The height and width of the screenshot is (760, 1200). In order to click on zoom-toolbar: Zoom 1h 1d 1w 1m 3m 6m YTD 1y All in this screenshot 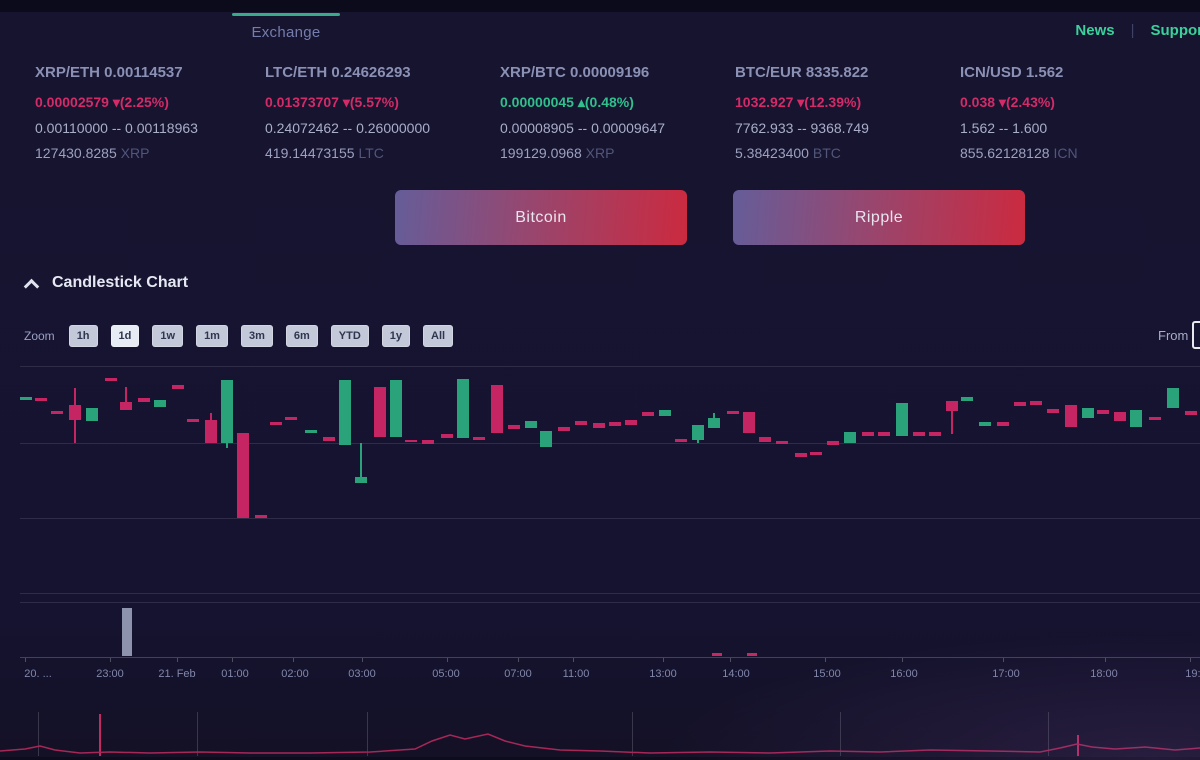, I will do `click(245, 336)`.